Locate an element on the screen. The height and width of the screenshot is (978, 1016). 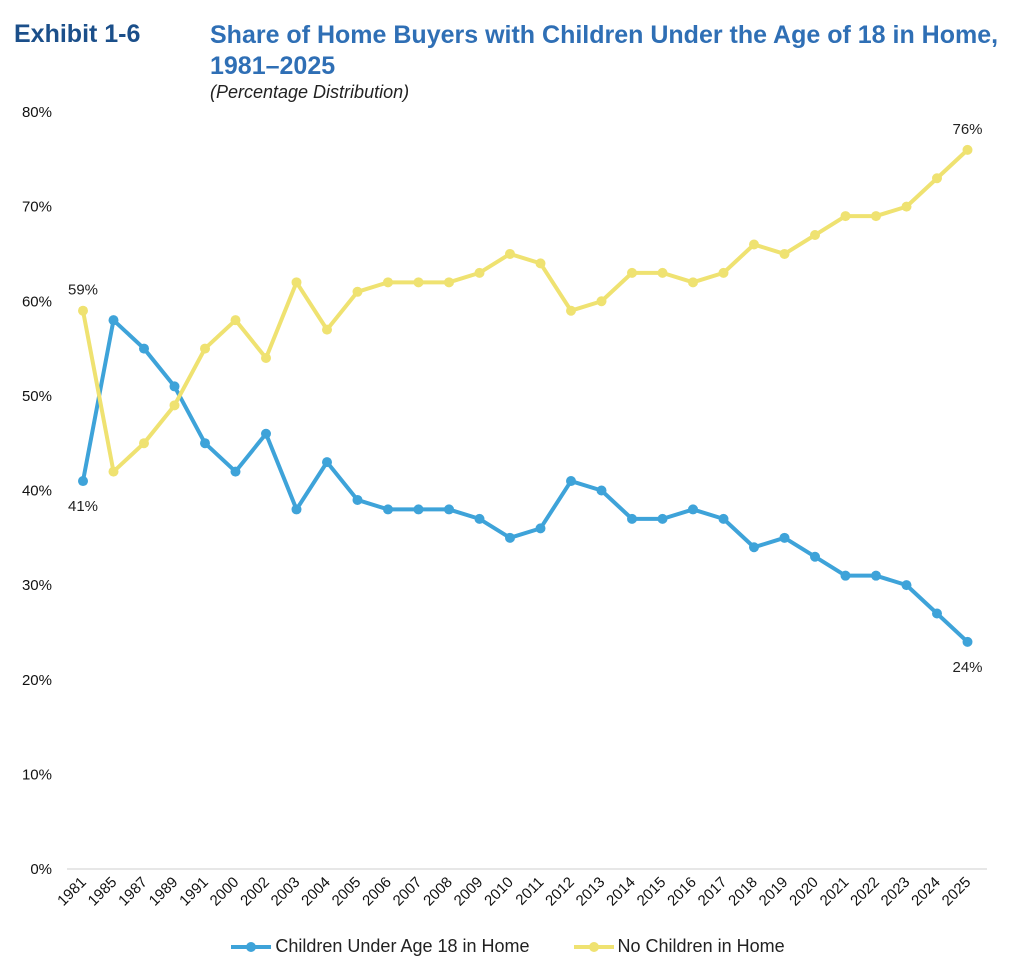
legend-marker-children is located at coordinates (251, 946).